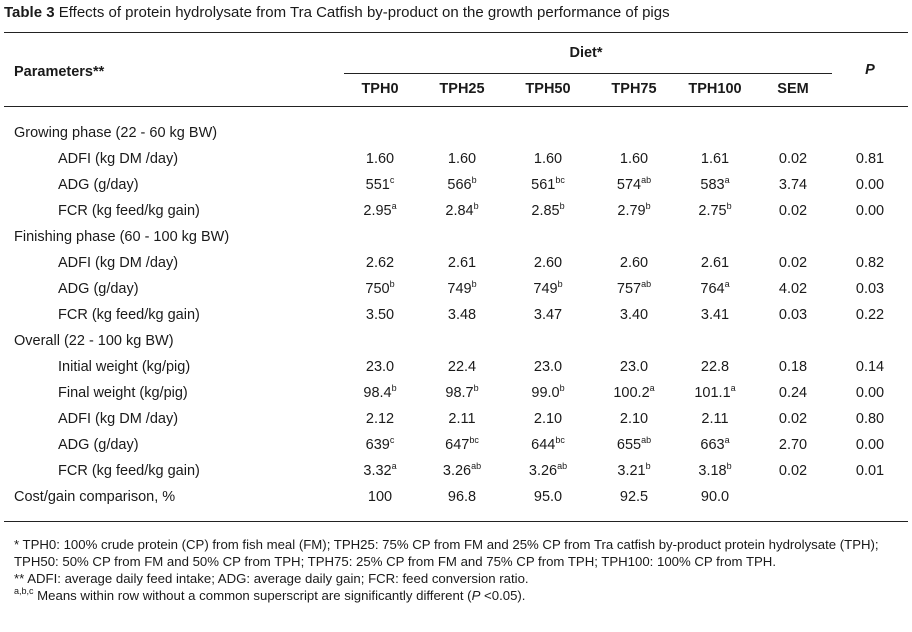 The width and height of the screenshot is (912, 632). What do you see at coordinates (870, 315) in the screenshot?
I see `cell-p: 0.22` at bounding box center [870, 315].